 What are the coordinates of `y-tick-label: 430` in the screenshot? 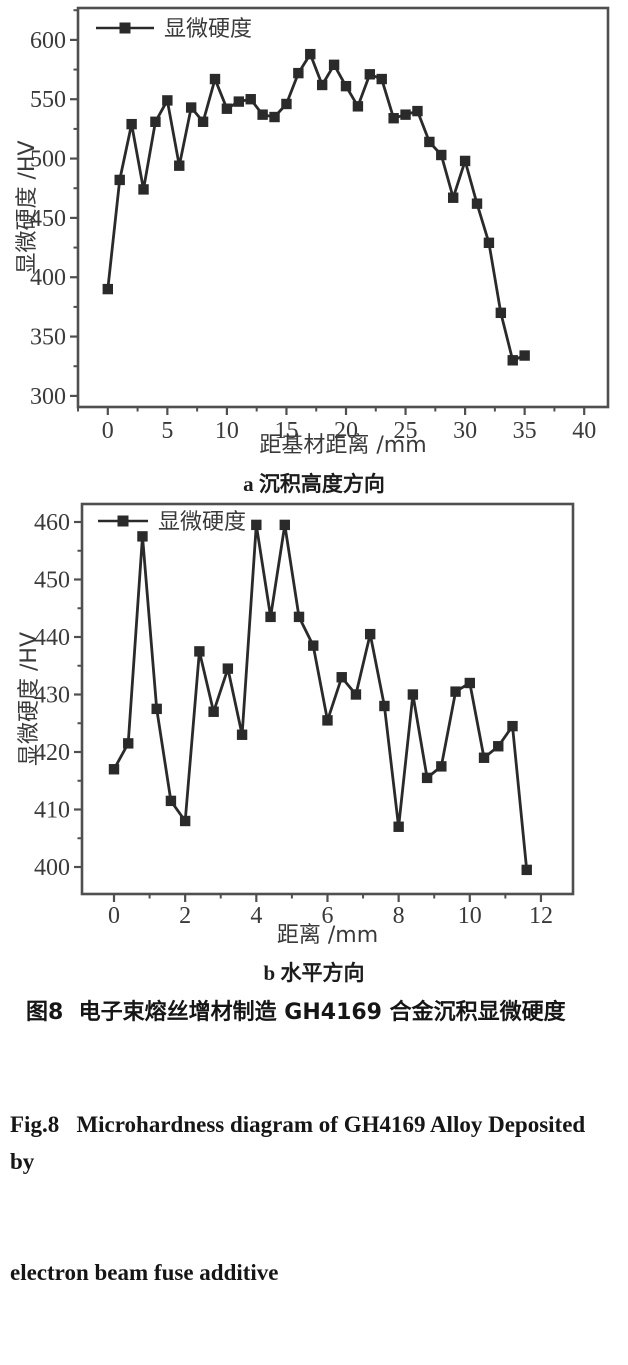 It's located at (52, 696).